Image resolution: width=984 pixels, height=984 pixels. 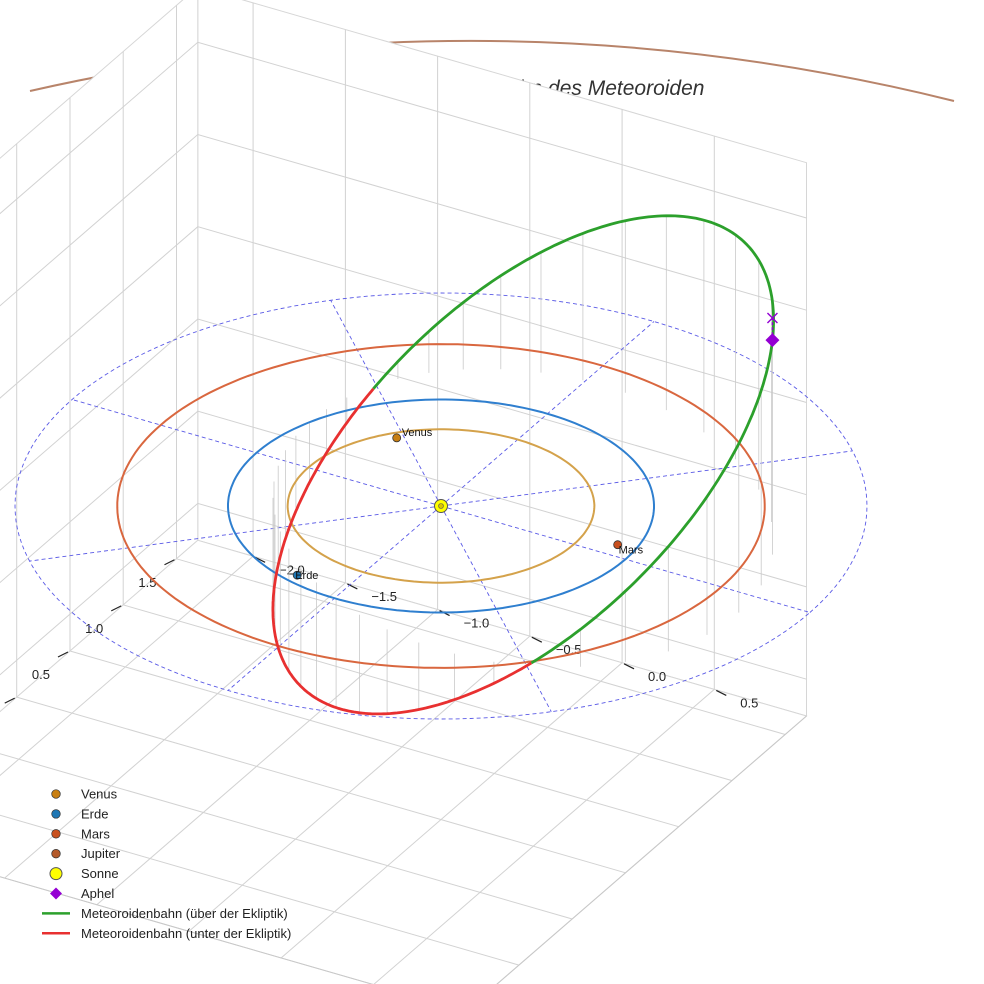 I want to click on legend-label-venus: Venus, so click(x=99, y=794).